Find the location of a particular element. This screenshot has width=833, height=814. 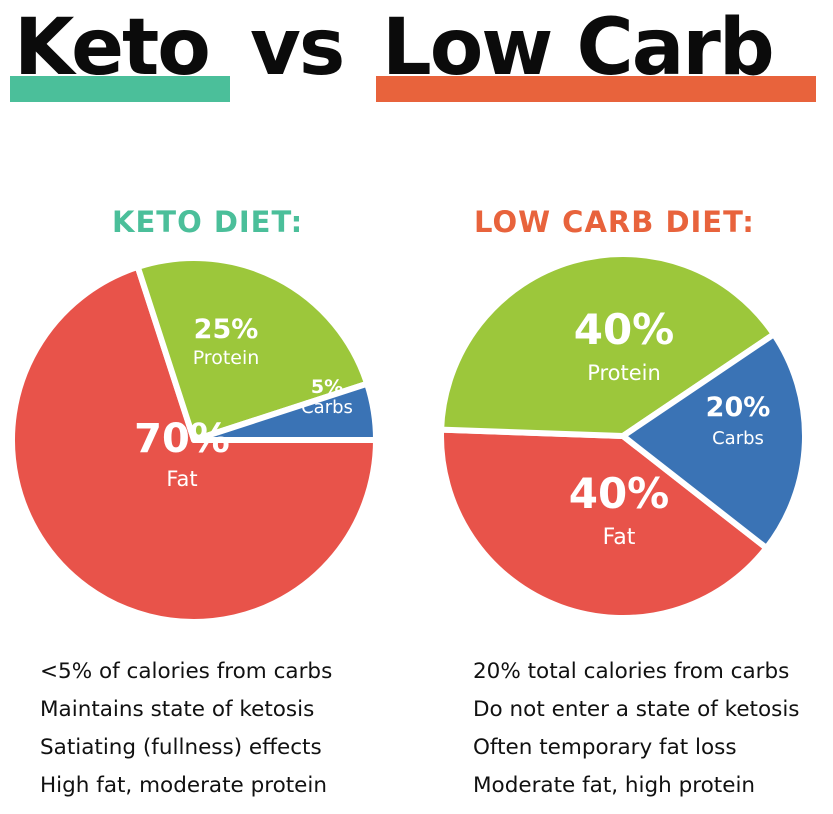

title-low-carb: Low Carb is located at coordinates (578, 48).